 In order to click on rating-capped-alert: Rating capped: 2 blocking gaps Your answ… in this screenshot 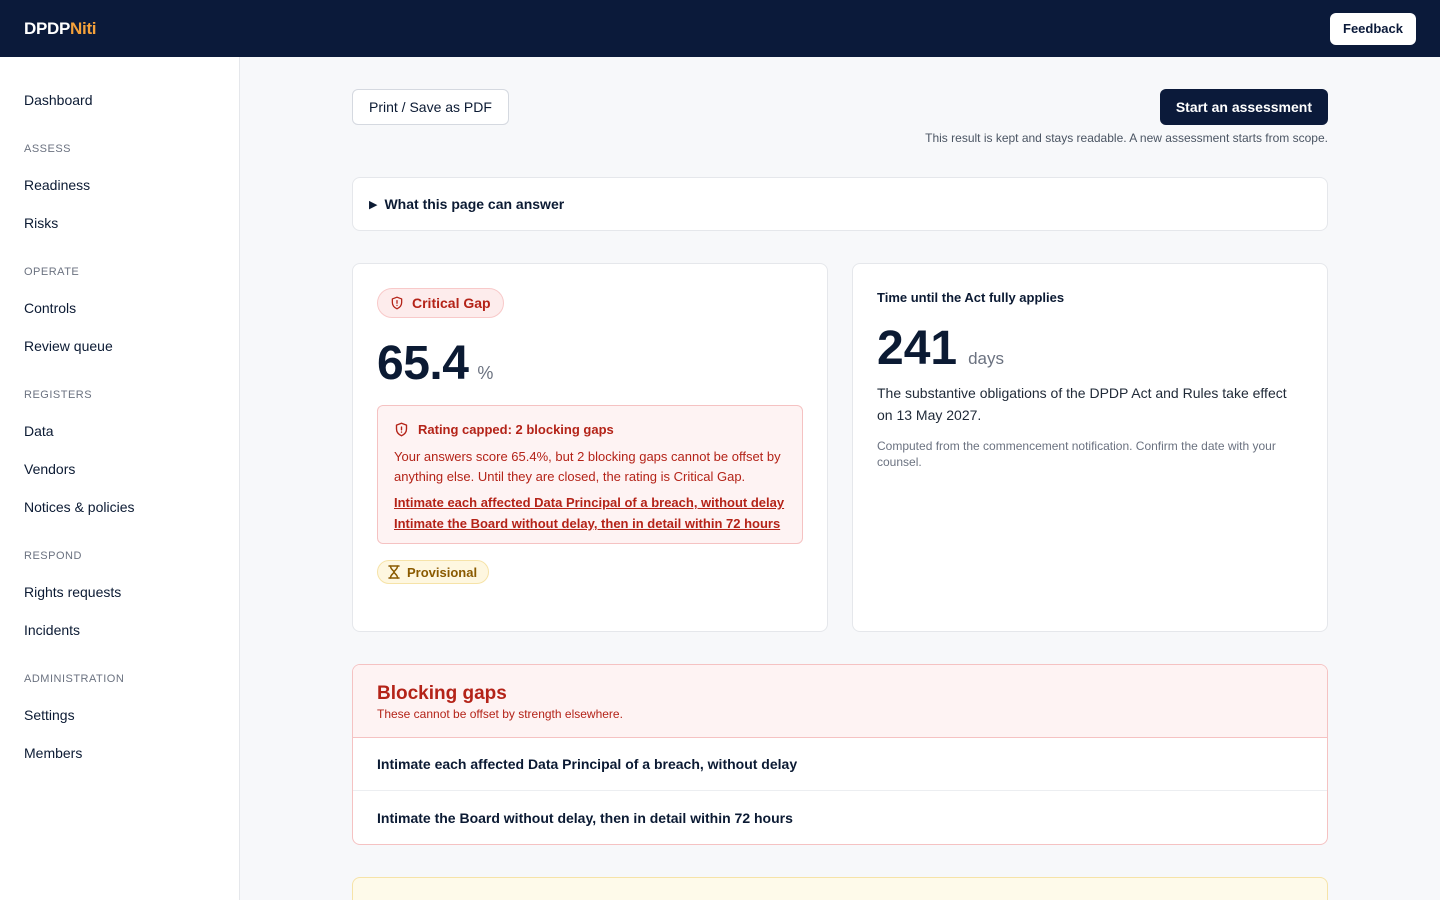, I will do `click(590, 474)`.